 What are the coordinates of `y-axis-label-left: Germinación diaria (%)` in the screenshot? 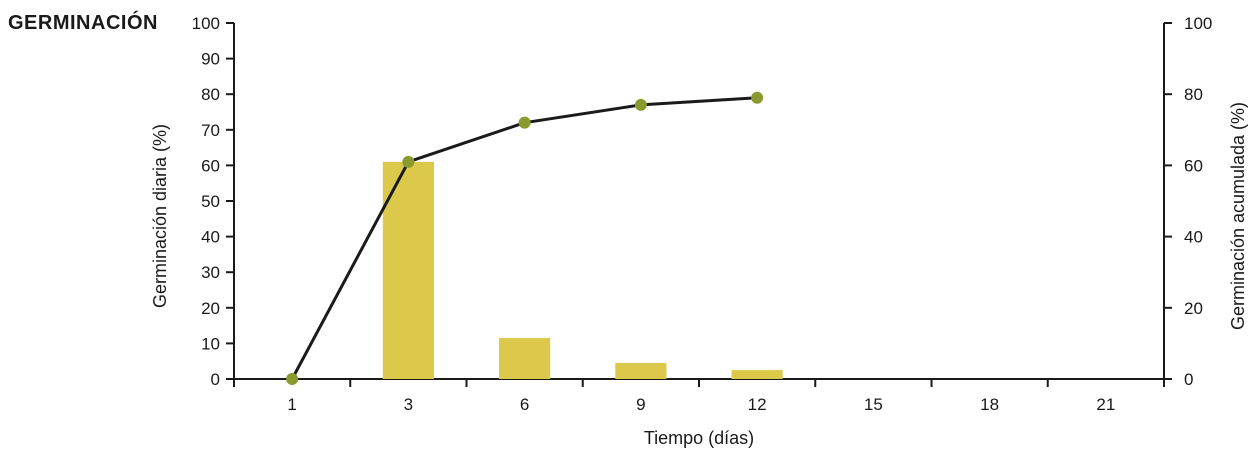 It's located at (160, 216).